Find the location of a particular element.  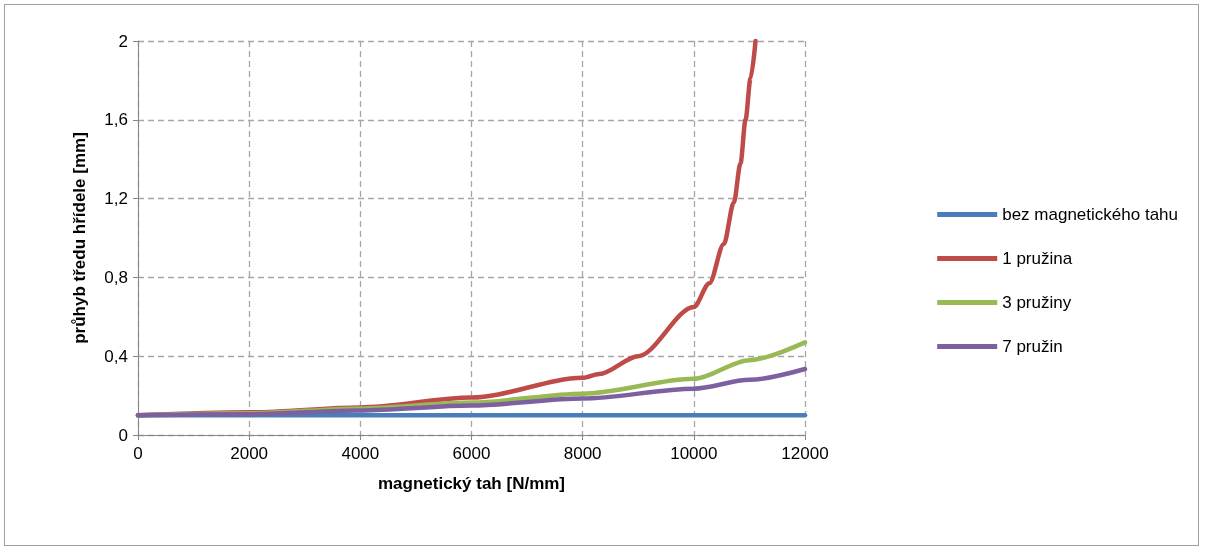

y-tick-label: 1,2 is located at coordinates (116, 199).